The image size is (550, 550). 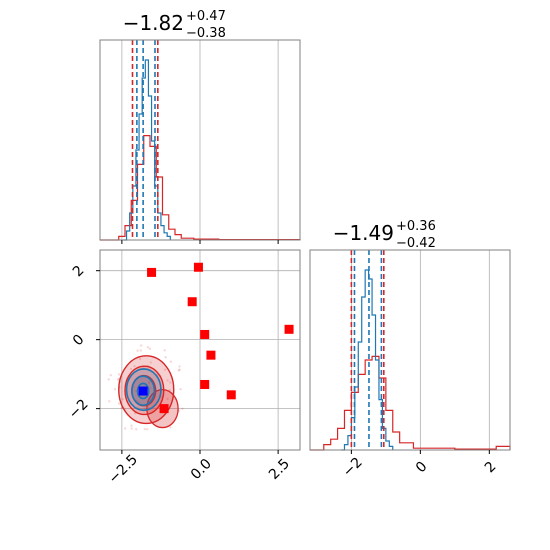 What do you see at coordinates (410, 403) in the screenshot?
I see `right-hist-red-histogram` at bounding box center [410, 403].